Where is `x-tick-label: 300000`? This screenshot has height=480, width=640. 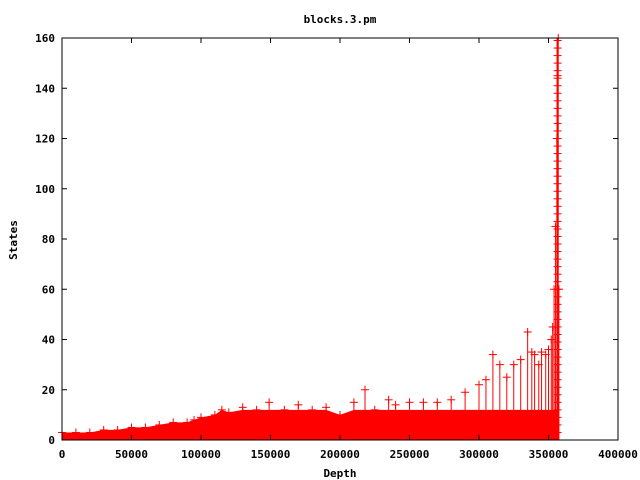
x-tick-label: 300000 is located at coordinates (479, 454).